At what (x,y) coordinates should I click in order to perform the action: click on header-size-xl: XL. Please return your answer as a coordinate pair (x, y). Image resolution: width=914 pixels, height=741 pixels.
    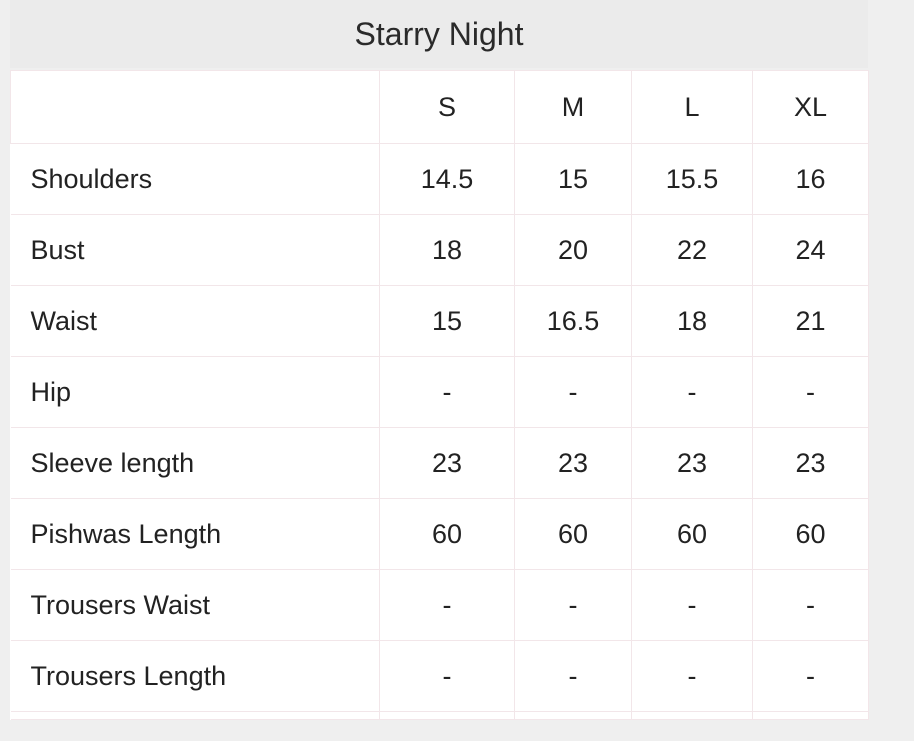
    Looking at the image, I should click on (810, 107).